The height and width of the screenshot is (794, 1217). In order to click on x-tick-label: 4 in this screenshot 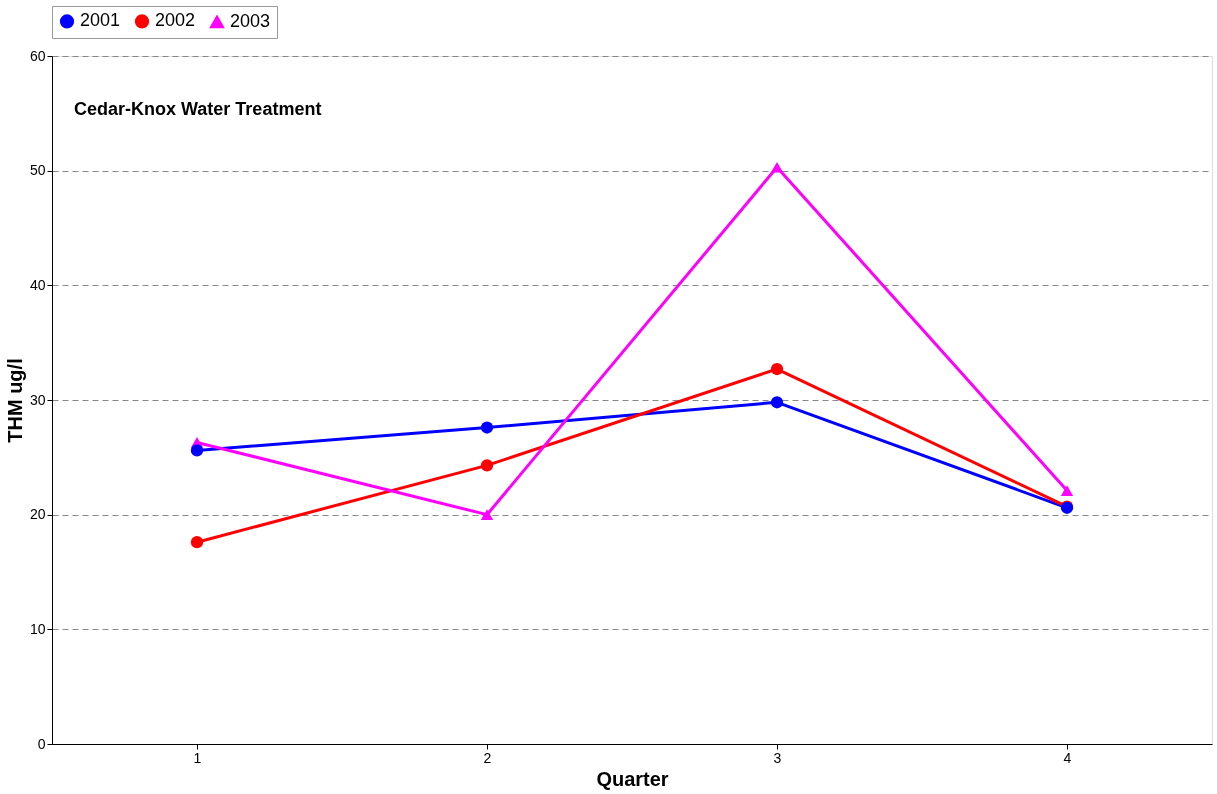, I will do `click(1067, 757)`.